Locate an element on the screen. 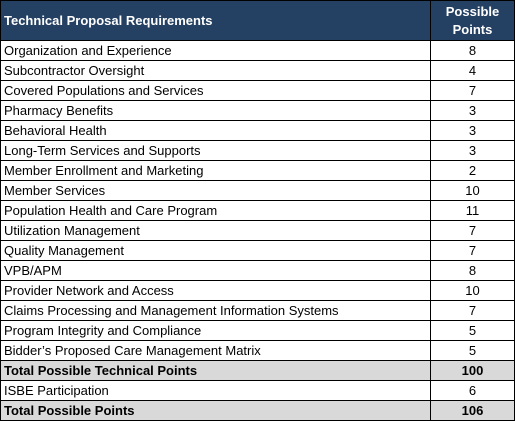 The width and height of the screenshot is (515, 421). points-cell: 11 is located at coordinates (472, 210).